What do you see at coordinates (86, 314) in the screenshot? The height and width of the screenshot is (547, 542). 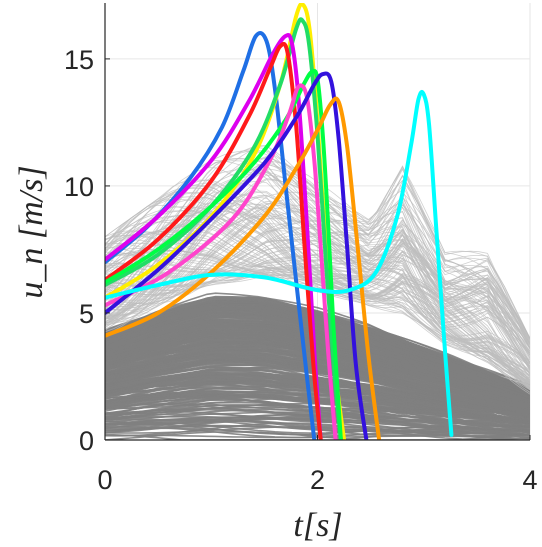 I see `y-tick-label: 5` at bounding box center [86, 314].